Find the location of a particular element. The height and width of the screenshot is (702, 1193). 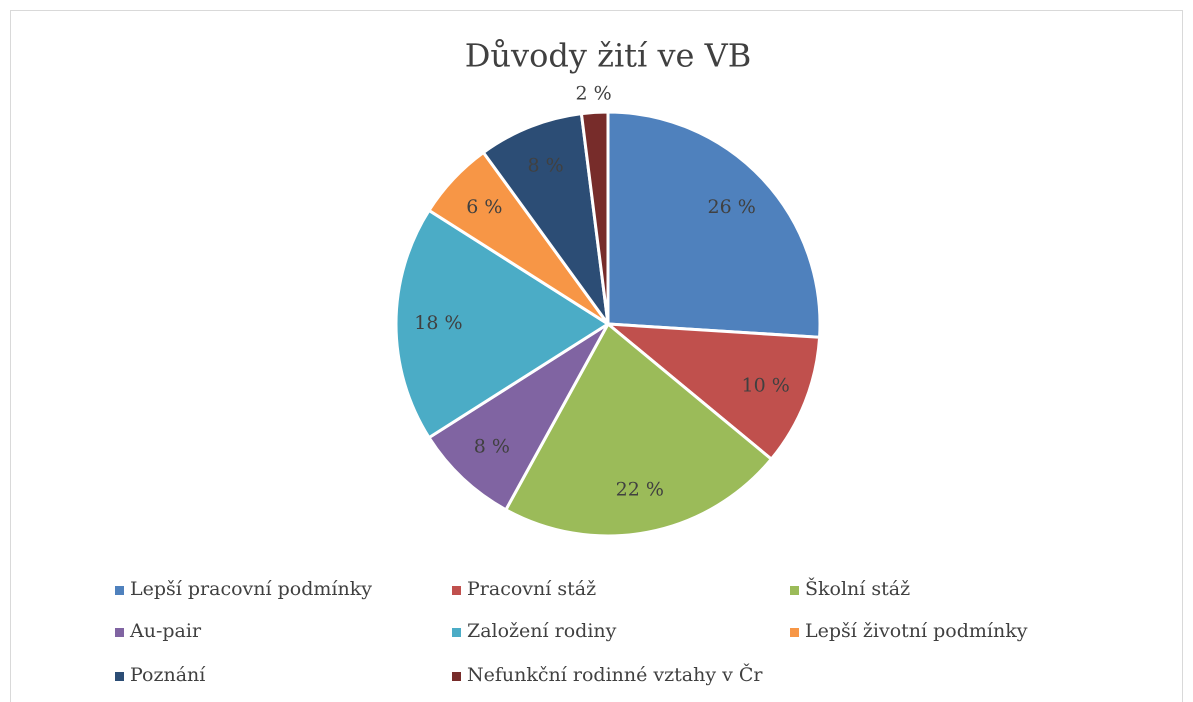

data-label: 22 % is located at coordinates (640, 490).